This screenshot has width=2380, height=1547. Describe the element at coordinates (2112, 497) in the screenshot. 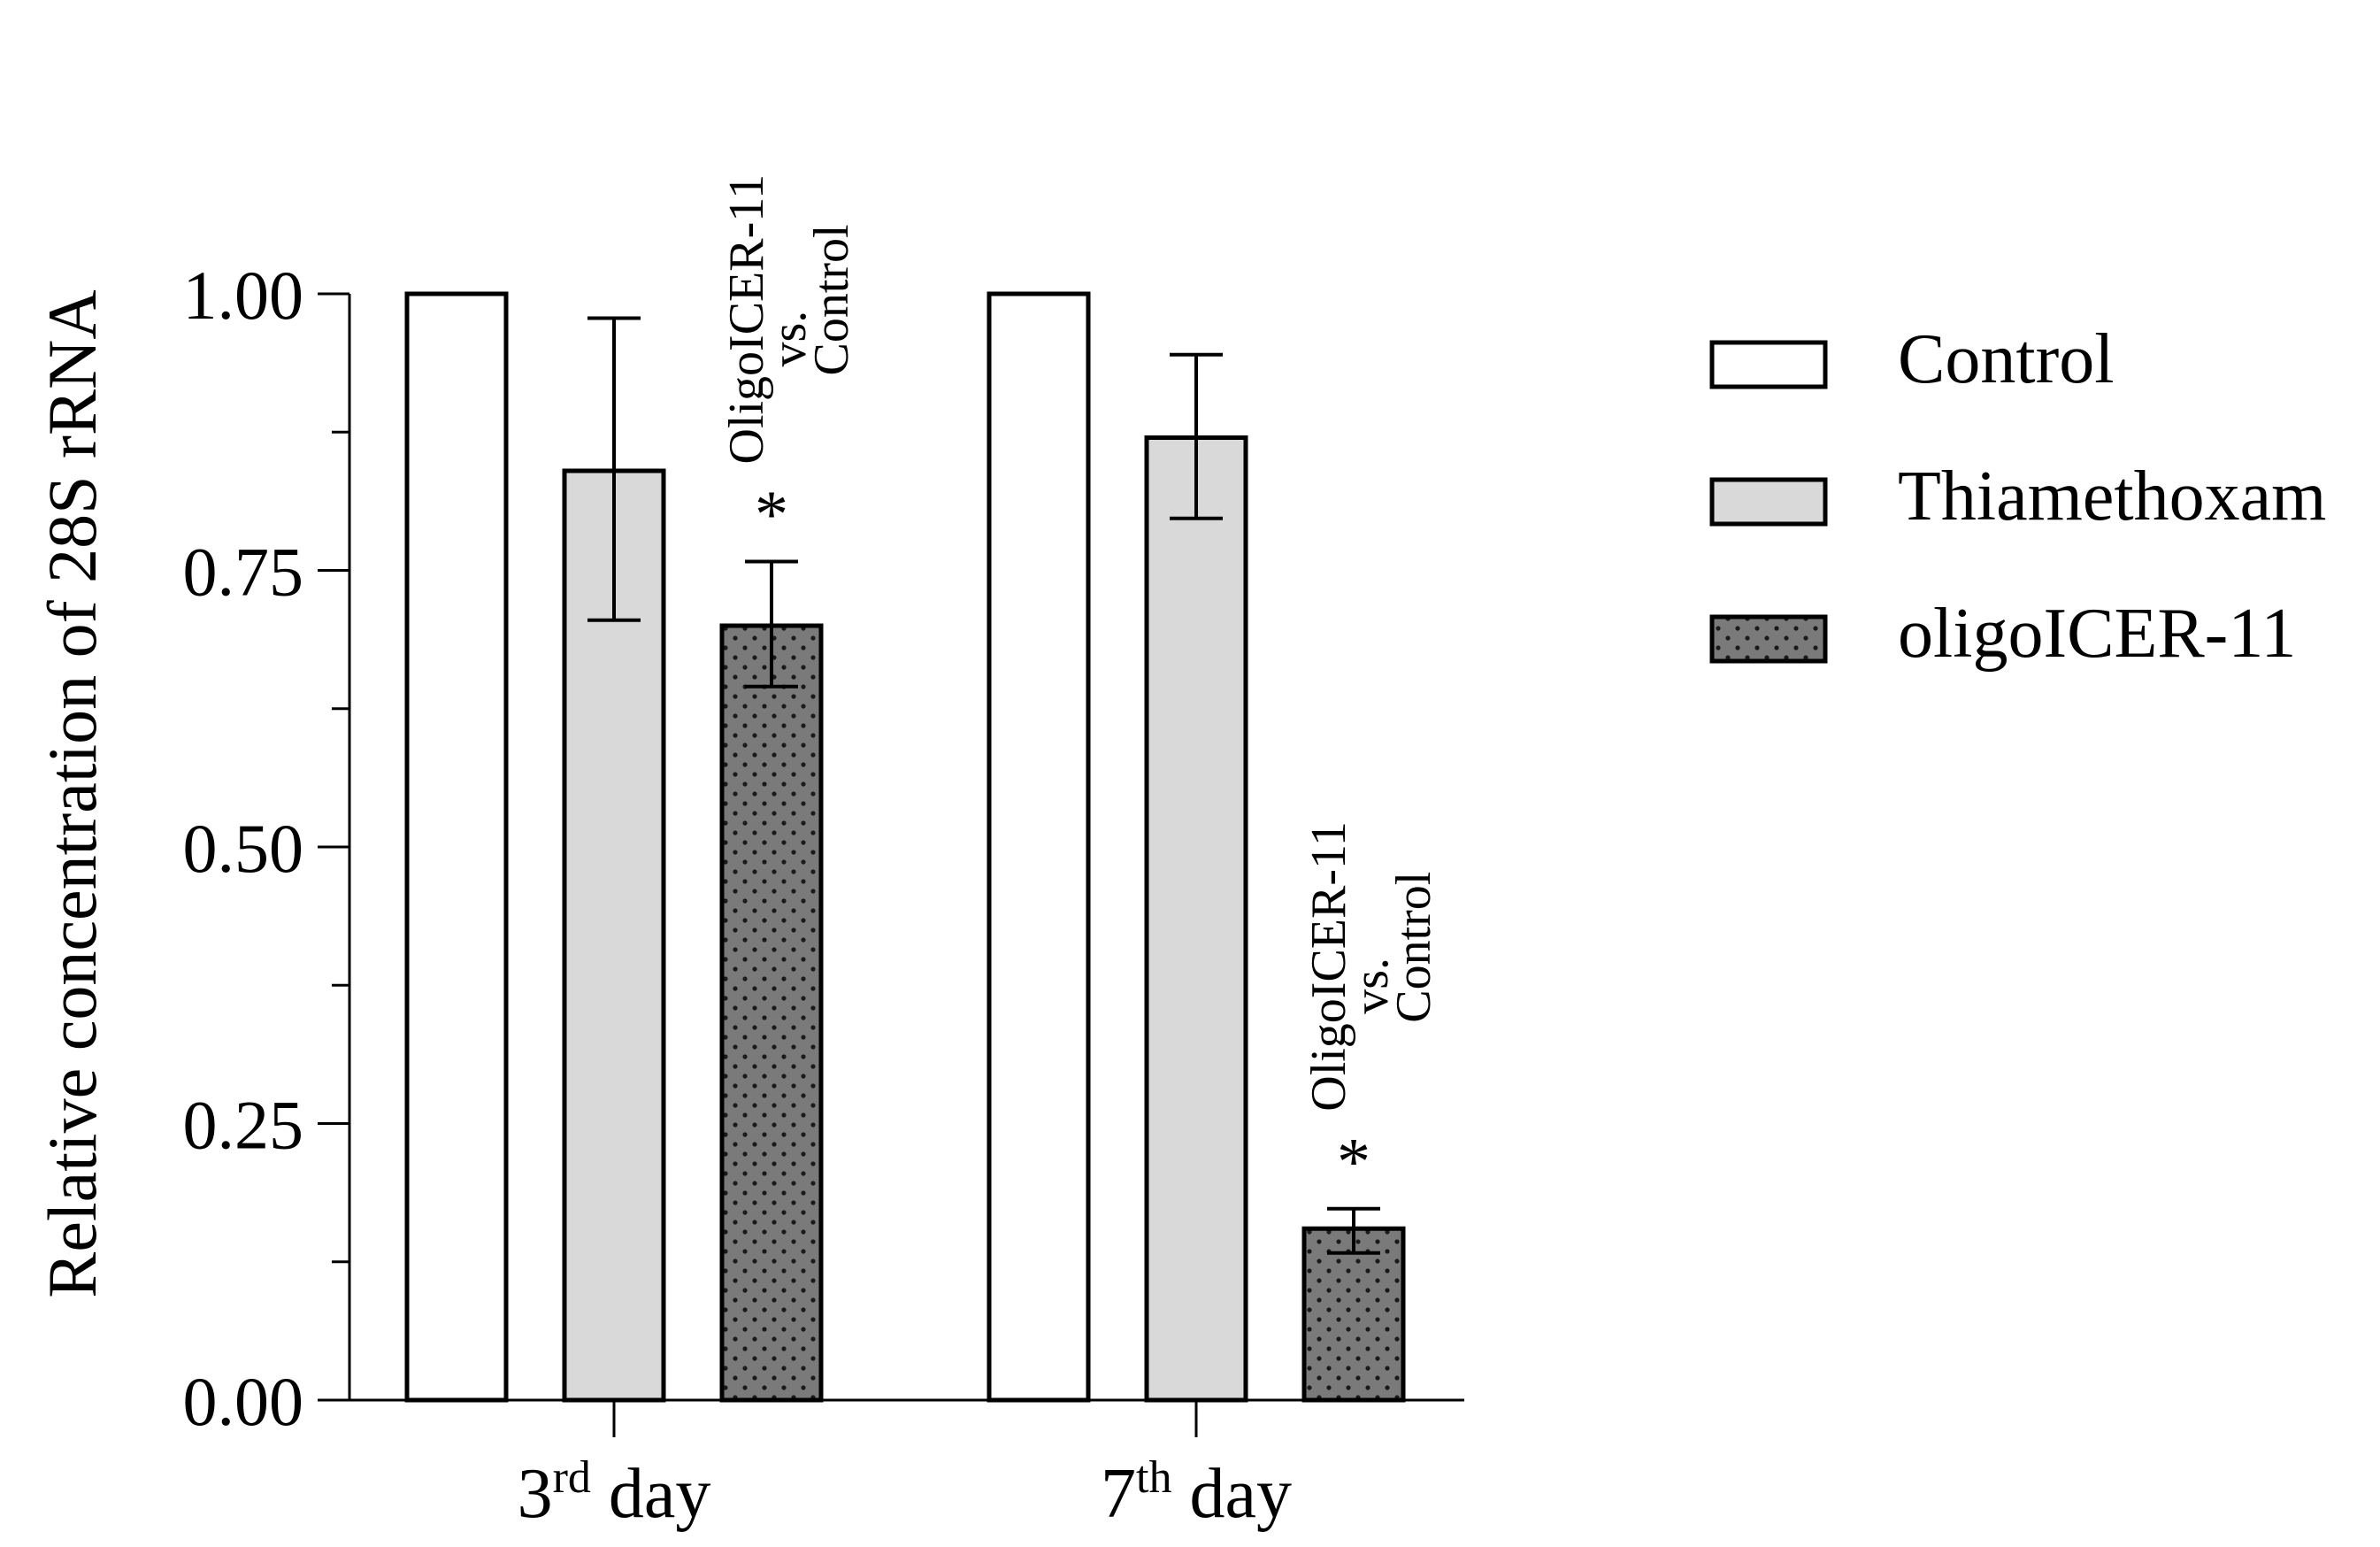

I see `legend-label: Thiamethoxam` at that location.